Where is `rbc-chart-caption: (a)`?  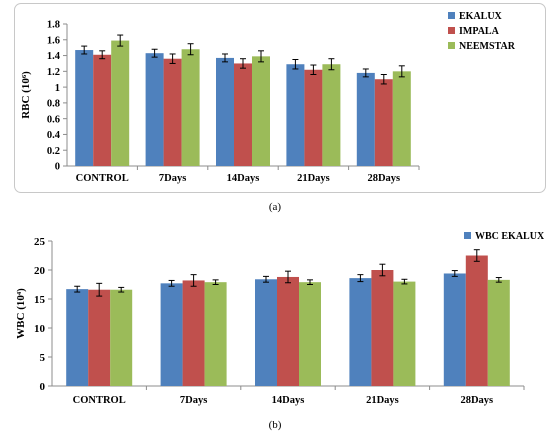
rbc-chart-caption: (a) is located at coordinates (275, 207).